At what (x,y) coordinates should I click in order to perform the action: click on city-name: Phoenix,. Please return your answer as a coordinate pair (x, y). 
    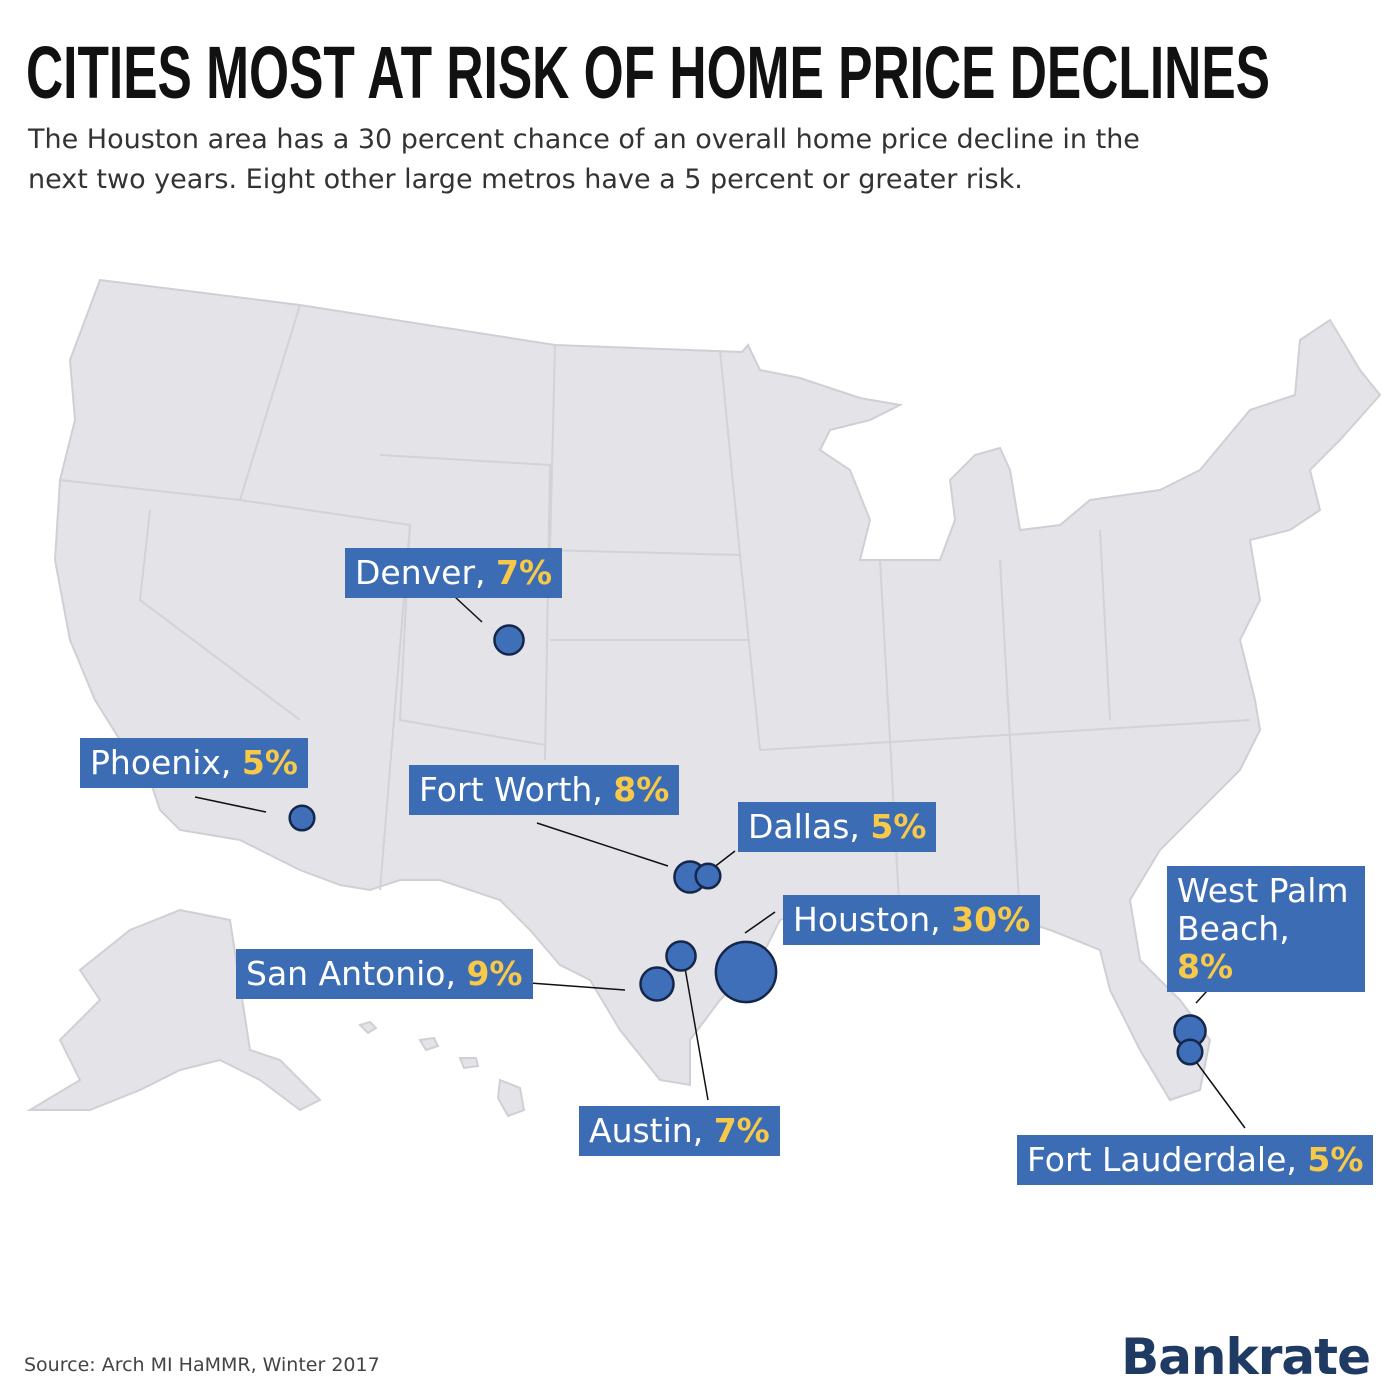
    Looking at the image, I should click on (161, 762).